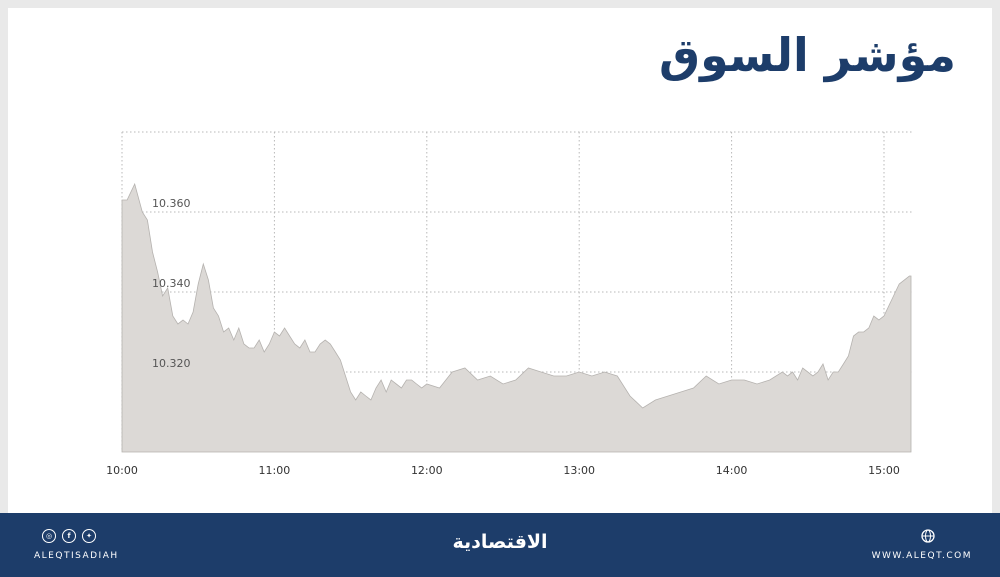 The height and width of the screenshot is (577, 1000). Describe the element at coordinates (500, 542) in the screenshot. I see `brand-logo: الاقتصادية` at that location.